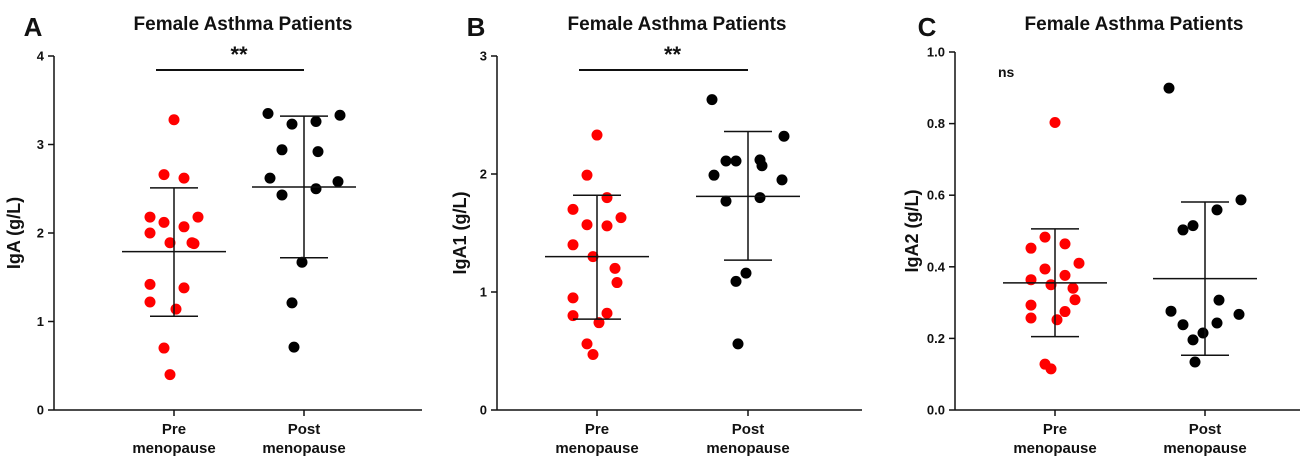 The width and height of the screenshot is (1312, 466). Describe the element at coordinates (476, 27) in the screenshot. I see `panel-letter: B` at that location.